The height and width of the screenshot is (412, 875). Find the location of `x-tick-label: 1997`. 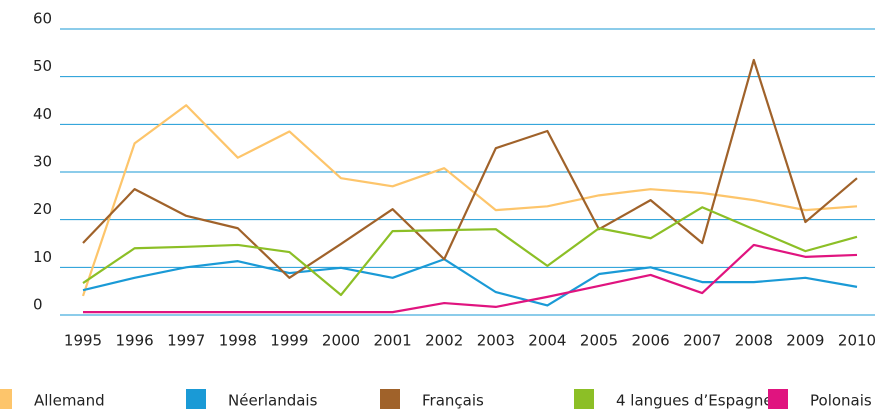

x-tick-label: 1997 is located at coordinates (186, 341).